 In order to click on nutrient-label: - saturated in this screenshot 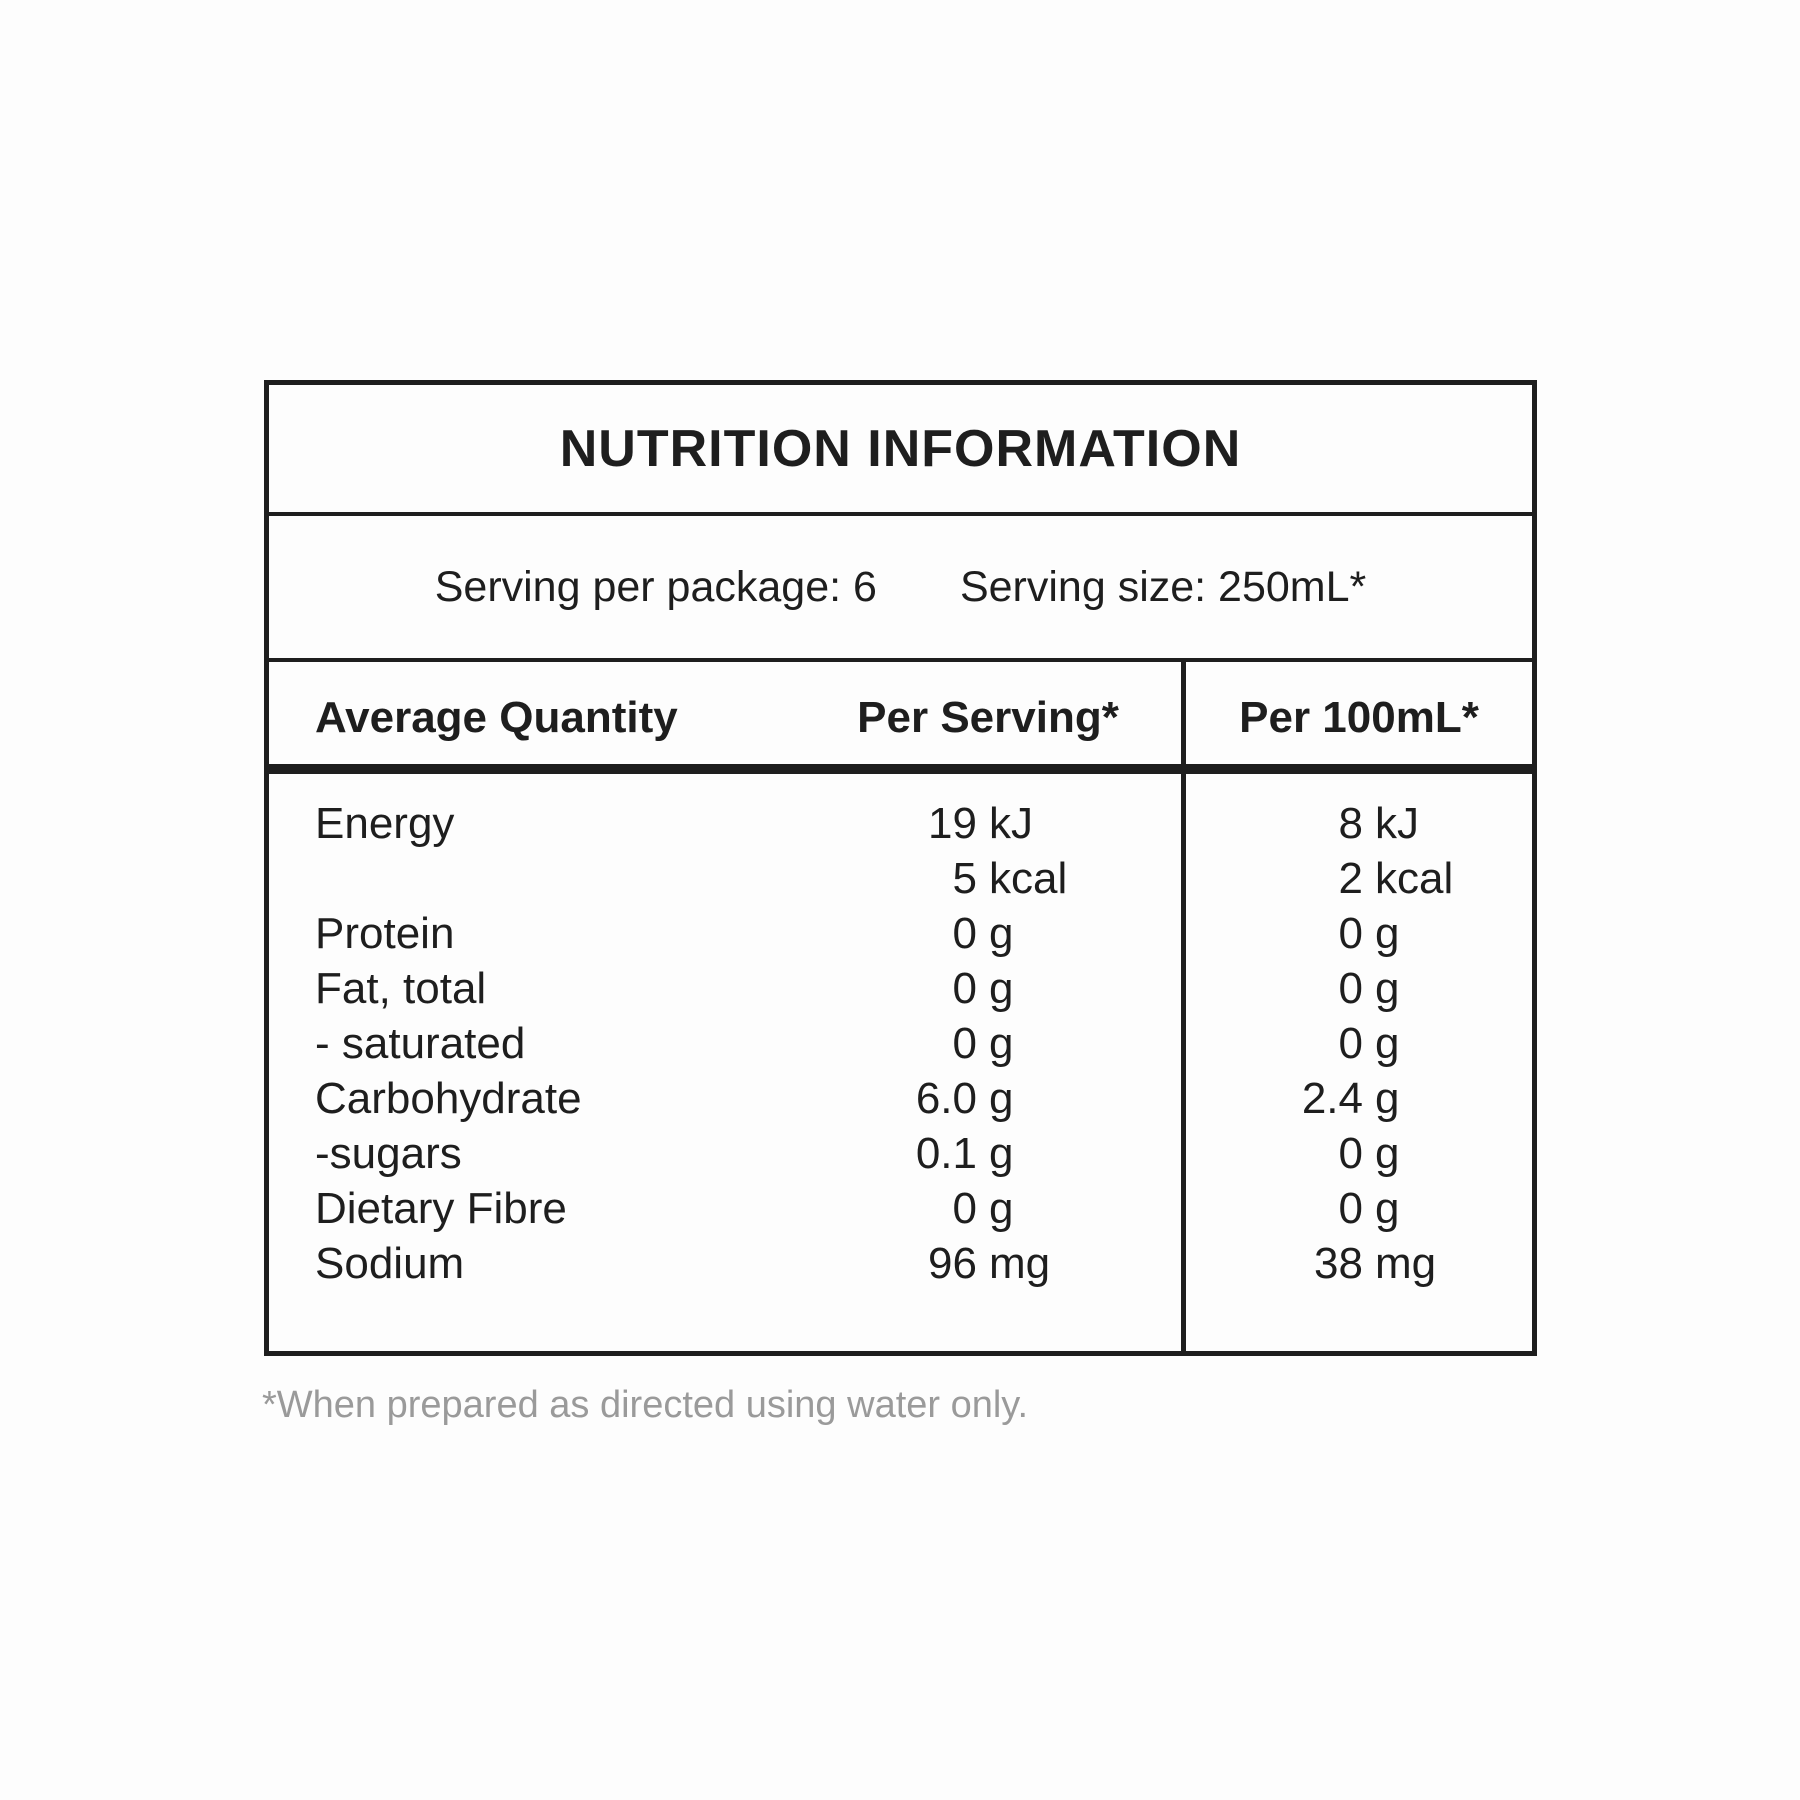, I will do `click(420, 1043)`.